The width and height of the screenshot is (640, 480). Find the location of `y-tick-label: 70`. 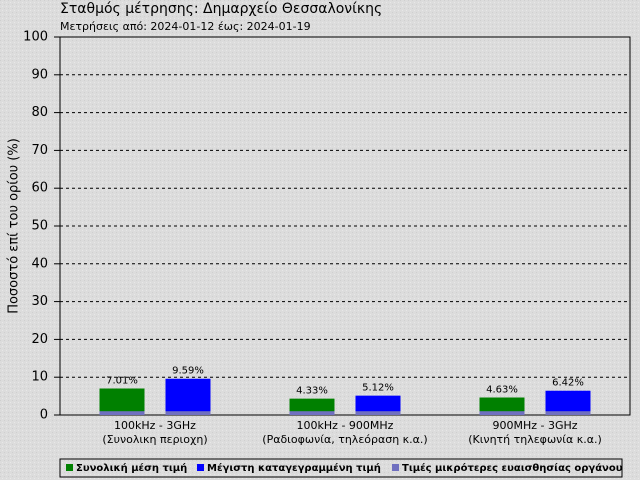

y-tick-label: 70 is located at coordinates (39, 150).